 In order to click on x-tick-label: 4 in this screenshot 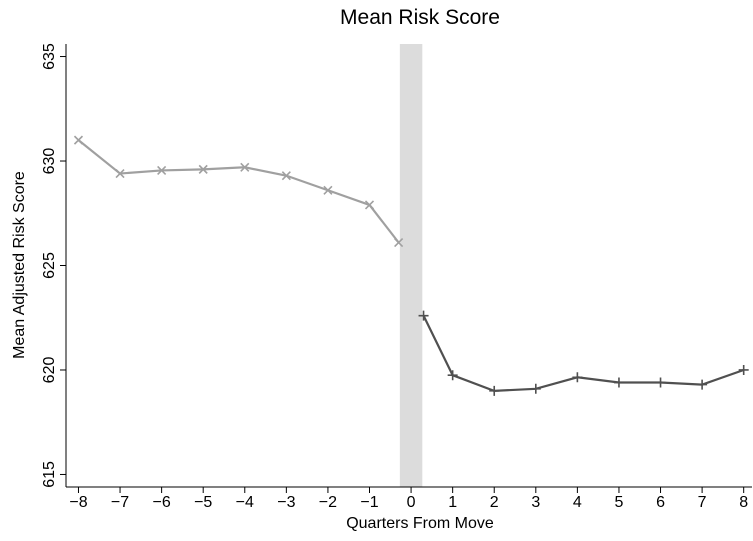, I will do `click(577, 502)`.